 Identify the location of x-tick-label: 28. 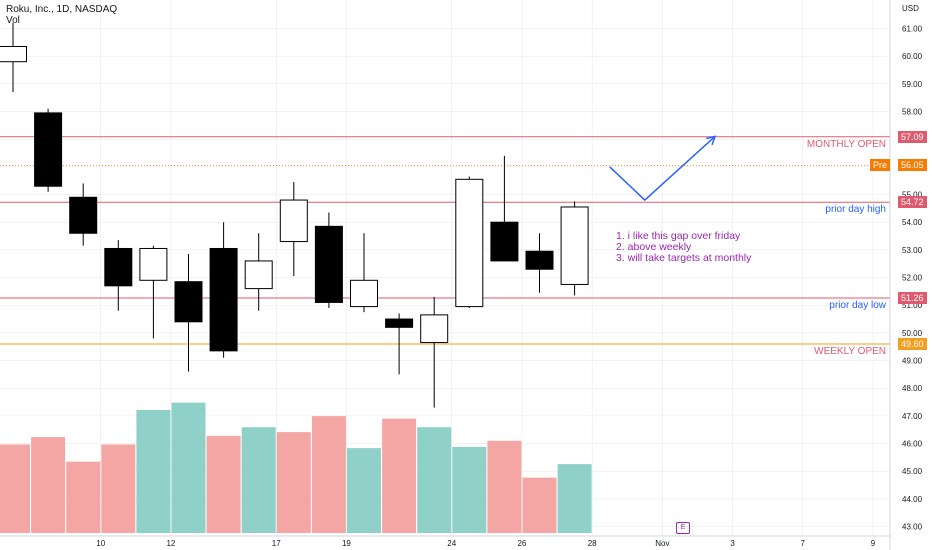
(592, 543).